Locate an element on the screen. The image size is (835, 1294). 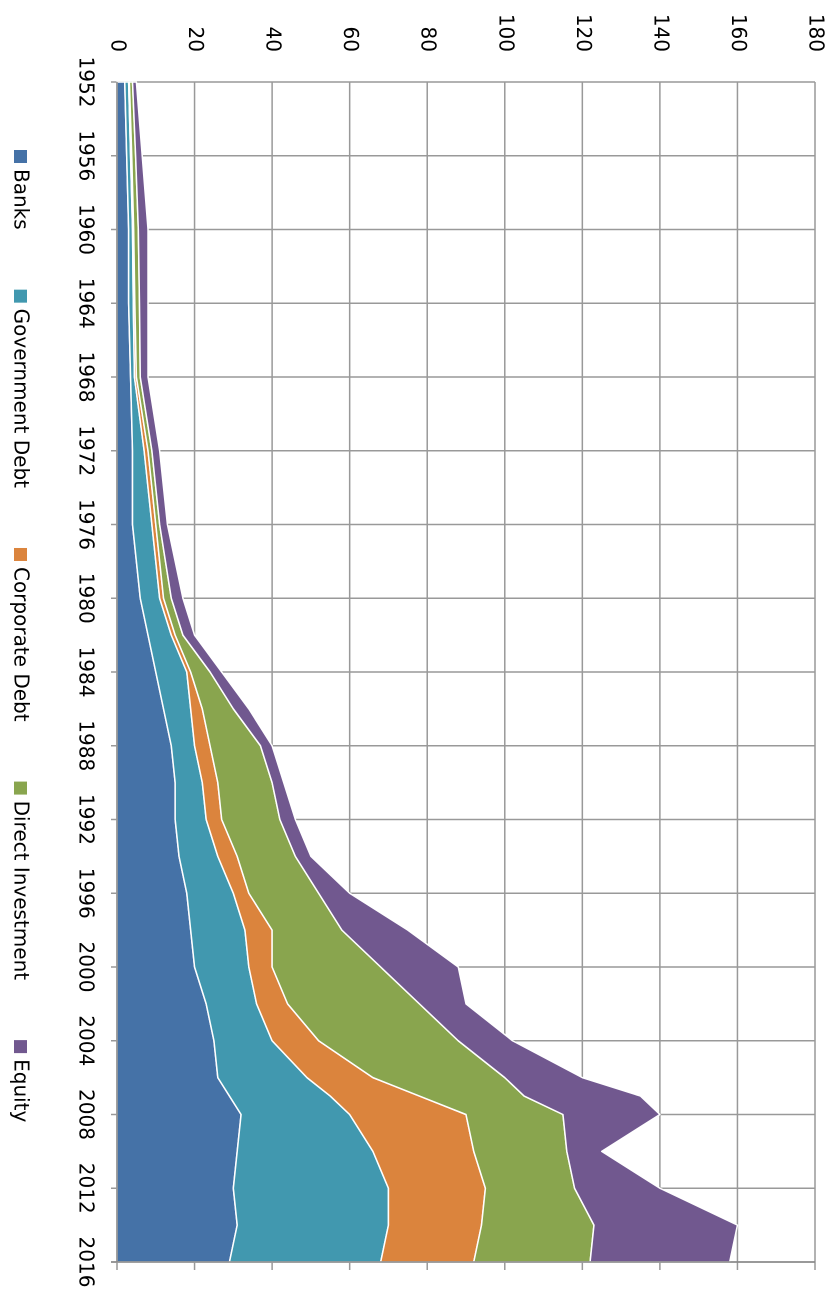
y-tick-label: 20 is located at coordinates (196, 39).